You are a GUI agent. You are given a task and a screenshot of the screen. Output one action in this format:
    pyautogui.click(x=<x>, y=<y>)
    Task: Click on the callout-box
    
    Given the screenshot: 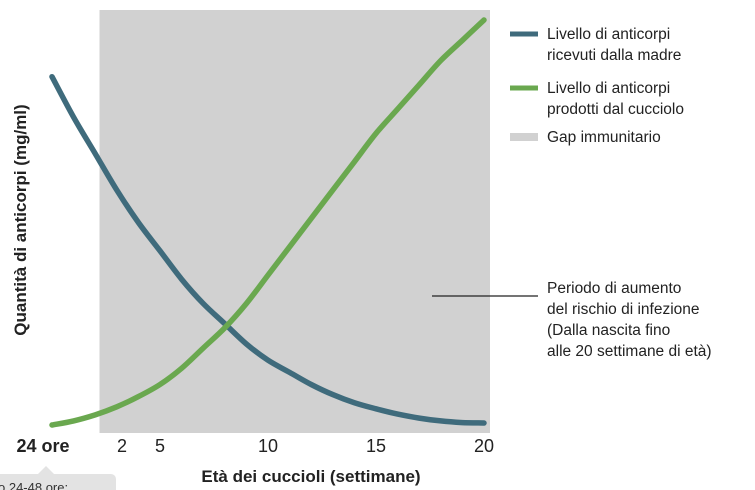 What is the action you would take?
    pyautogui.click(x=58, y=482)
    